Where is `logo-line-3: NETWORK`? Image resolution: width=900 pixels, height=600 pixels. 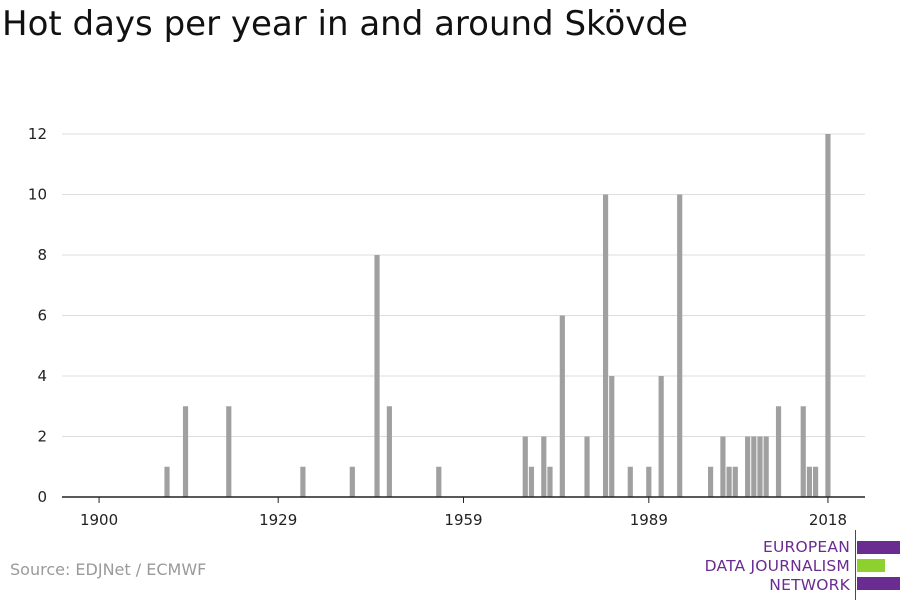 logo-line-3: NETWORK is located at coordinates (809, 585).